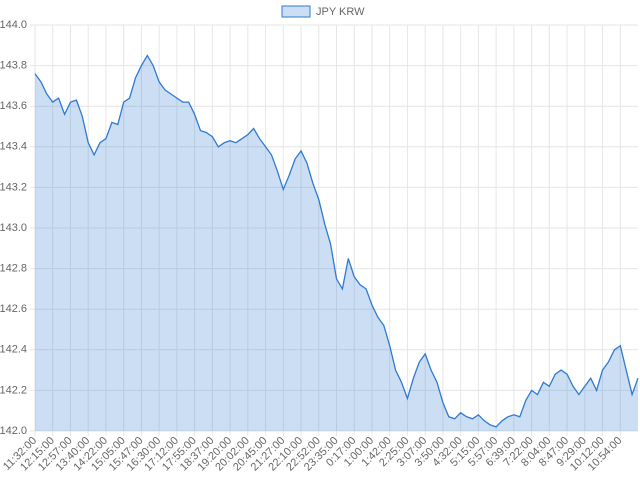 The width and height of the screenshot is (640, 485). Describe the element at coordinates (13, 269) in the screenshot. I see `y-tick-label: 142.8` at that location.